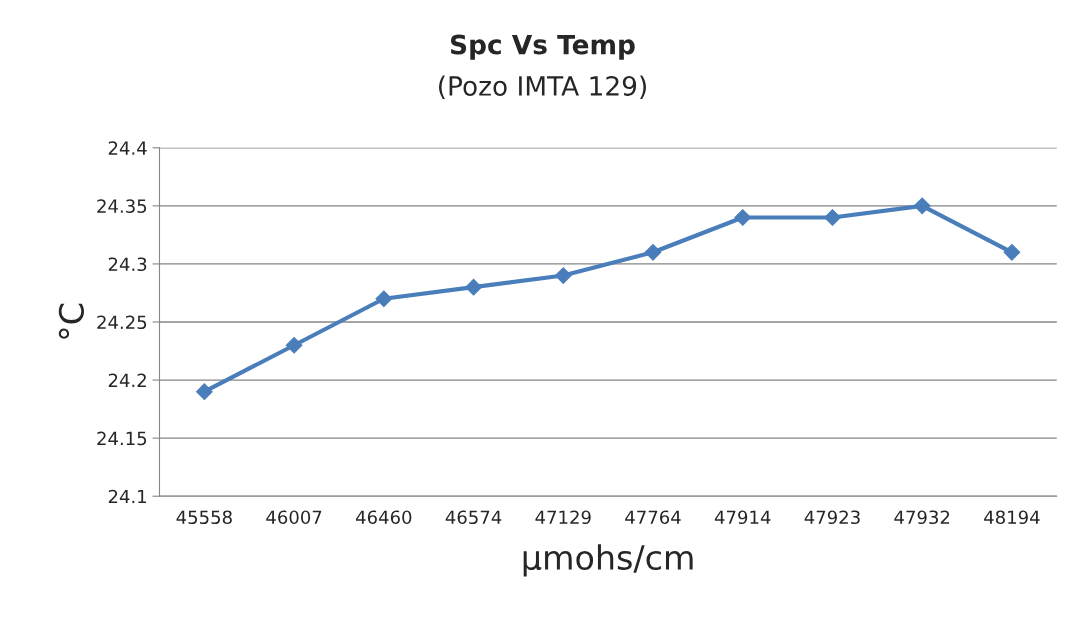 Image resolution: width=1085 pixels, height=637 pixels. I want to click on x-tick-label: 47764, so click(653, 517).